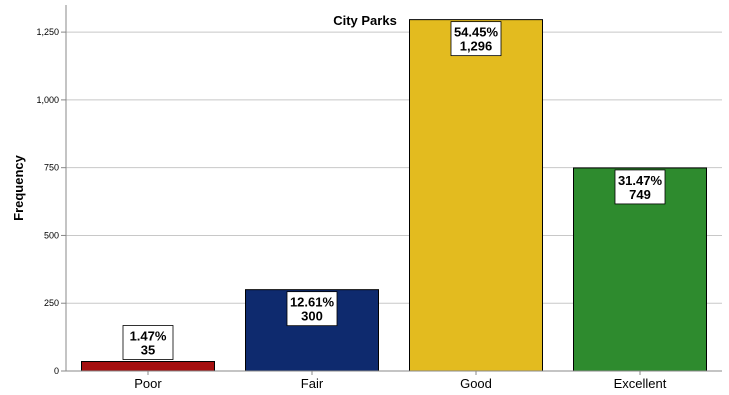  I want to click on data-label-count: 300, so click(312, 316).